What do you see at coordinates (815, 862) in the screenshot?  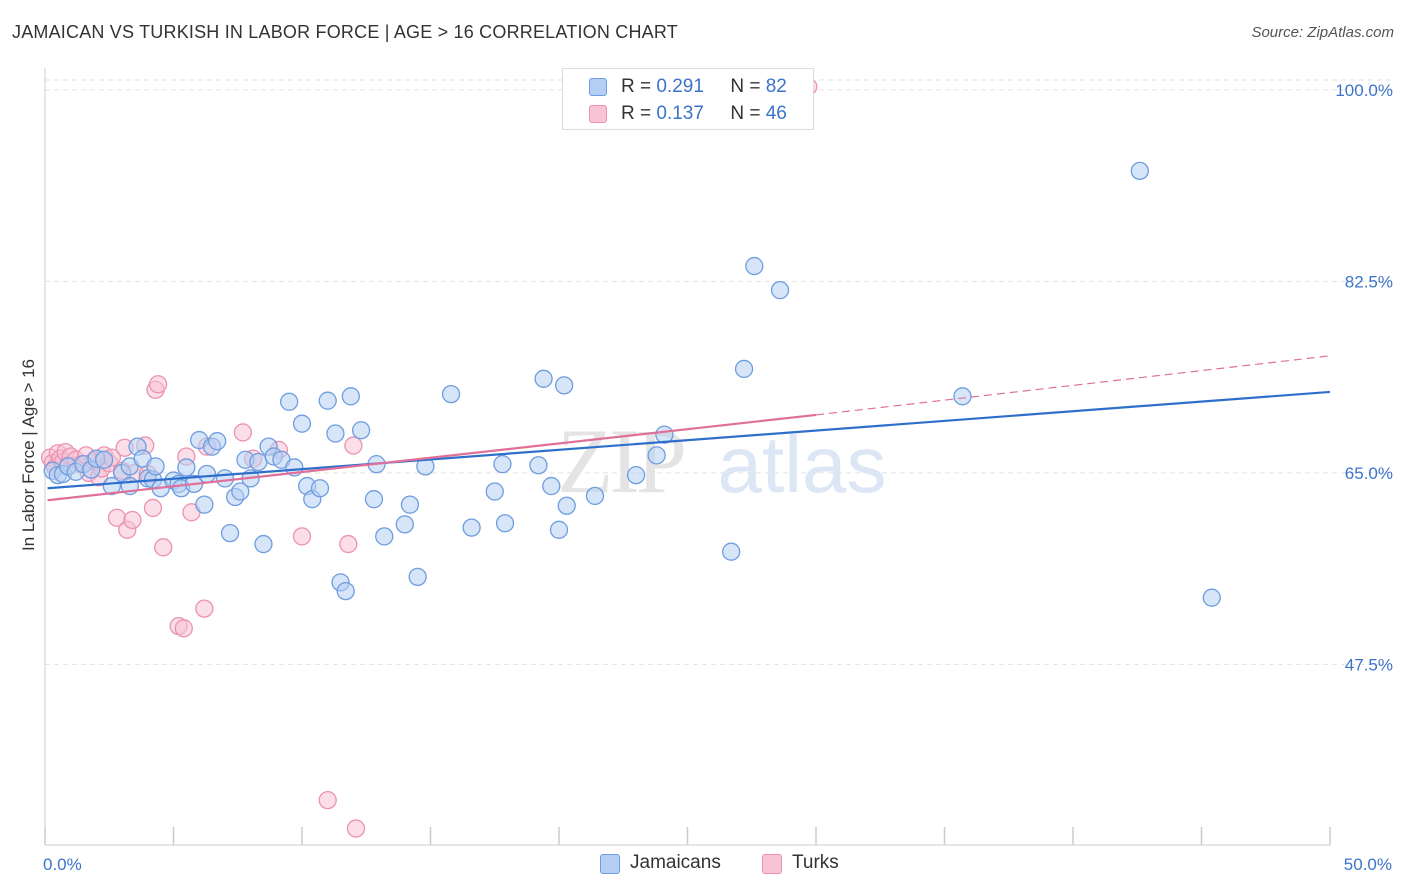 I see `bottom-legend-label-turks: Turks` at bounding box center [815, 862].